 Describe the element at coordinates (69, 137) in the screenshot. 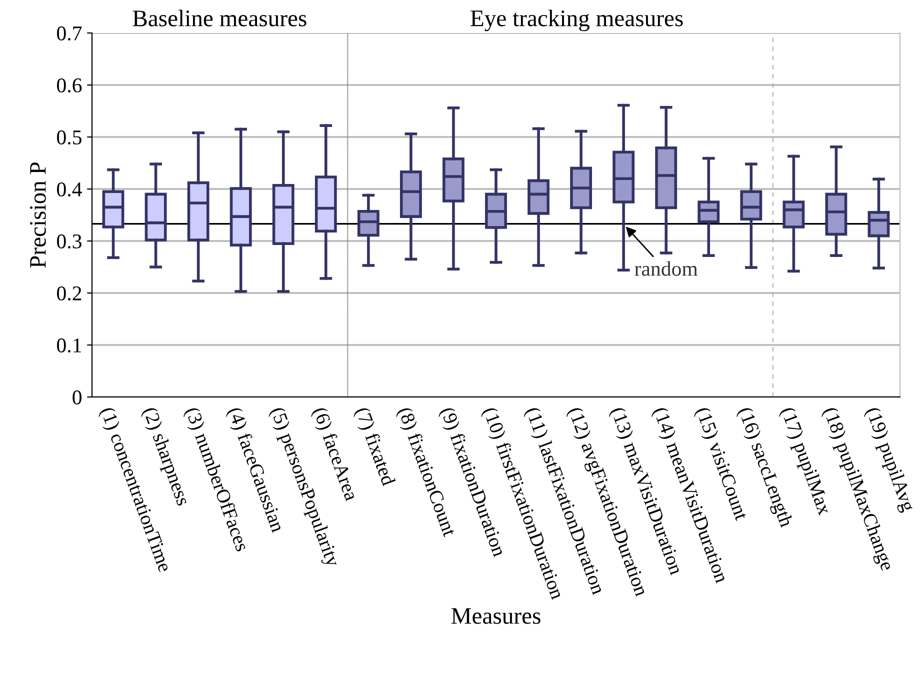

I see `y-tick-label: 0.5` at that location.